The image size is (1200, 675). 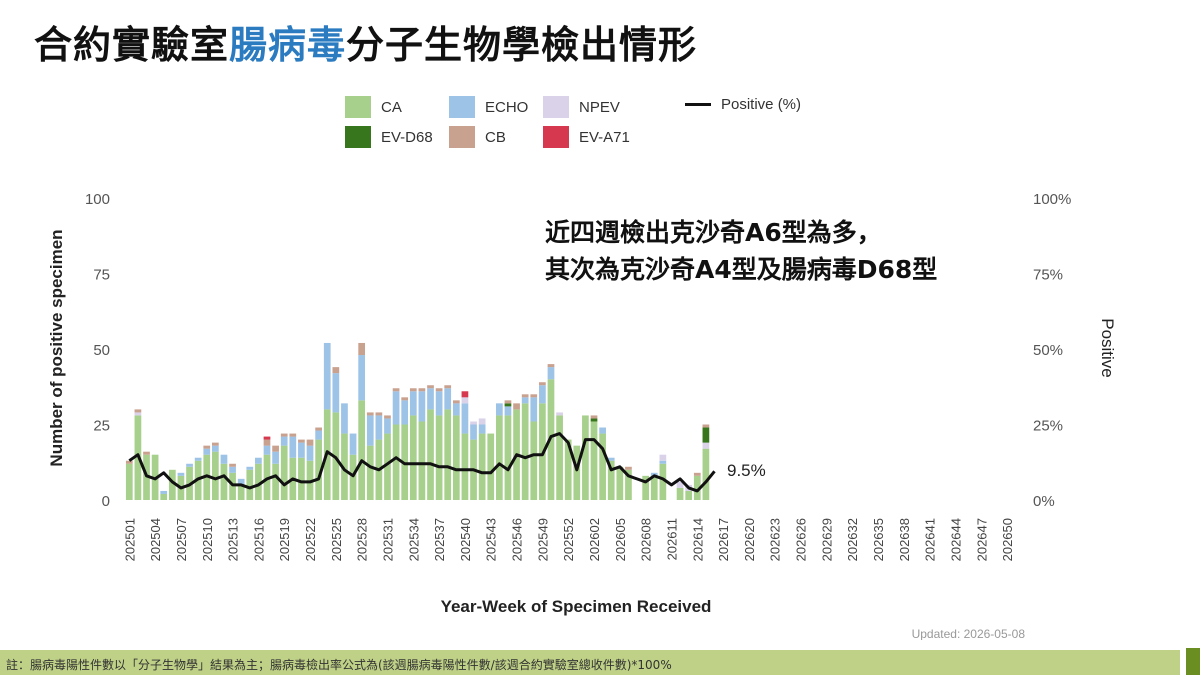 What do you see at coordinates (366, 45) in the screenshot?
I see `page-title: 合約實驗室腸病毒分子生物學檢出情形` at bounding box center [366, 45].